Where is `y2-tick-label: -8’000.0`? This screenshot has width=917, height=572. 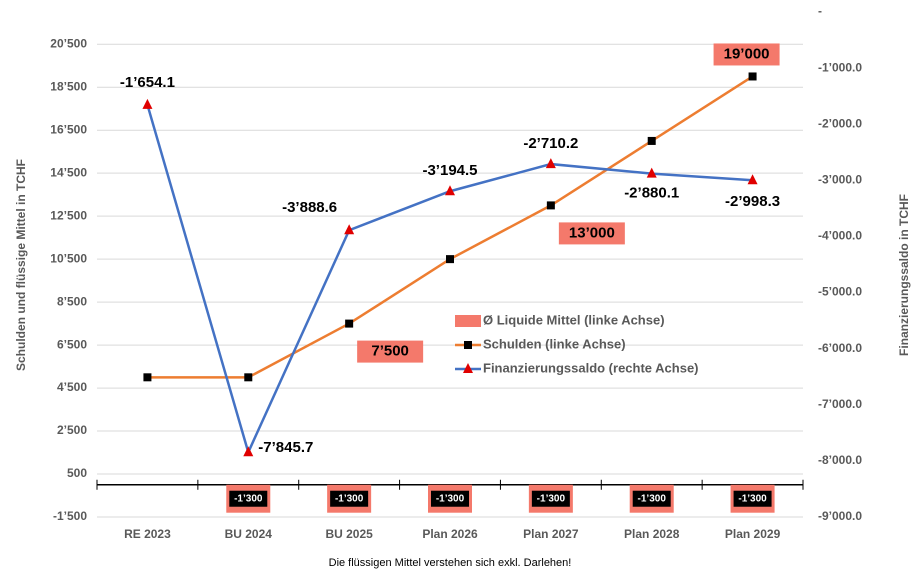 y2-tick-label: -8’000.0 is located at coordinates (840, 460).